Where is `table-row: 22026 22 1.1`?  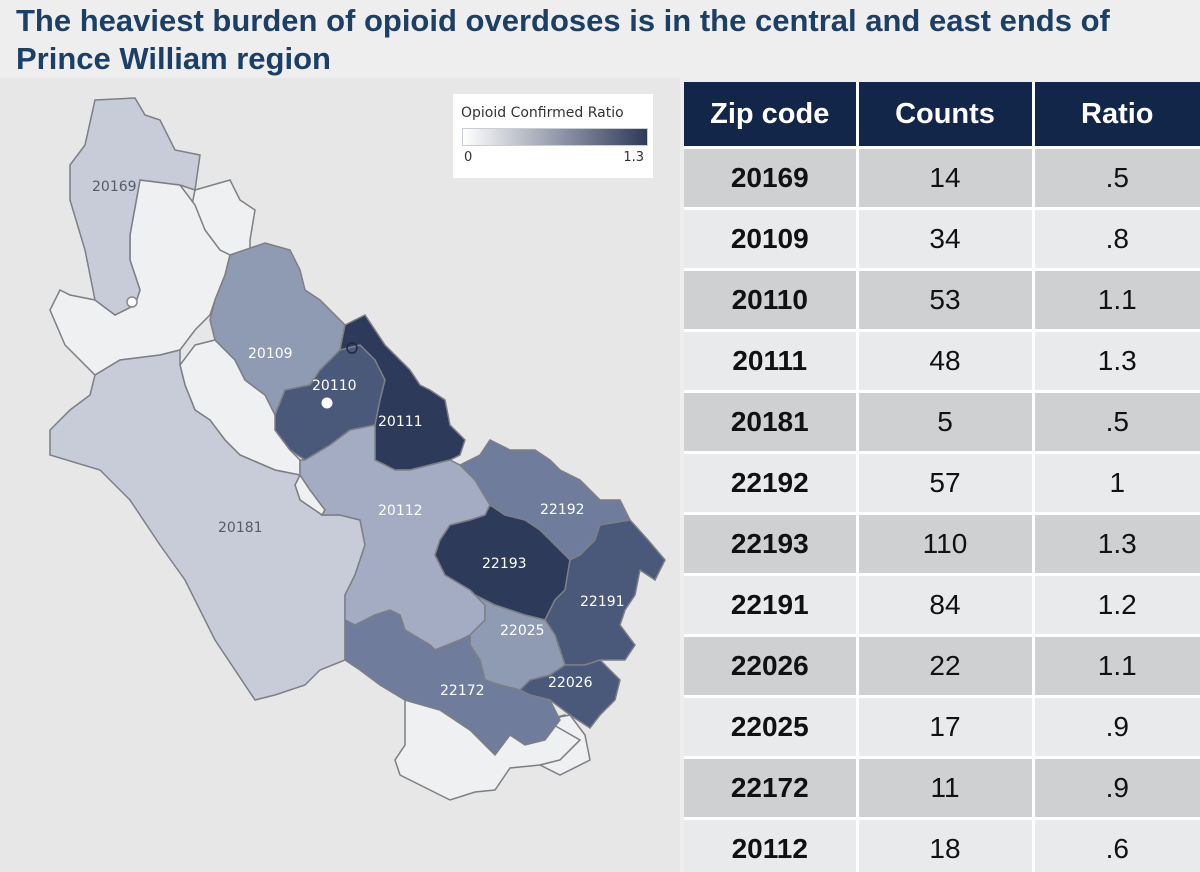 table-row: 22026 22 1.1 is located at coordinates (942, 666).